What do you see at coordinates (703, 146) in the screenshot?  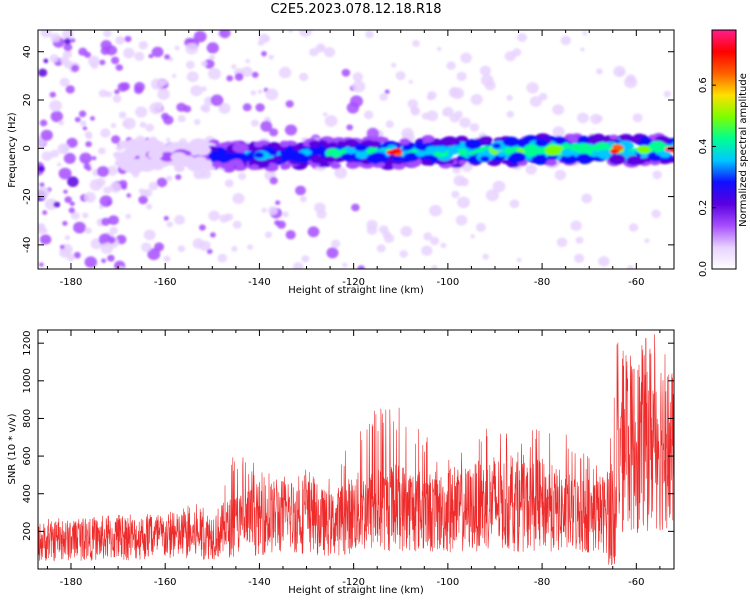 I see `colorbar-tick-label: 0.4` at bounding box center [703, 146].